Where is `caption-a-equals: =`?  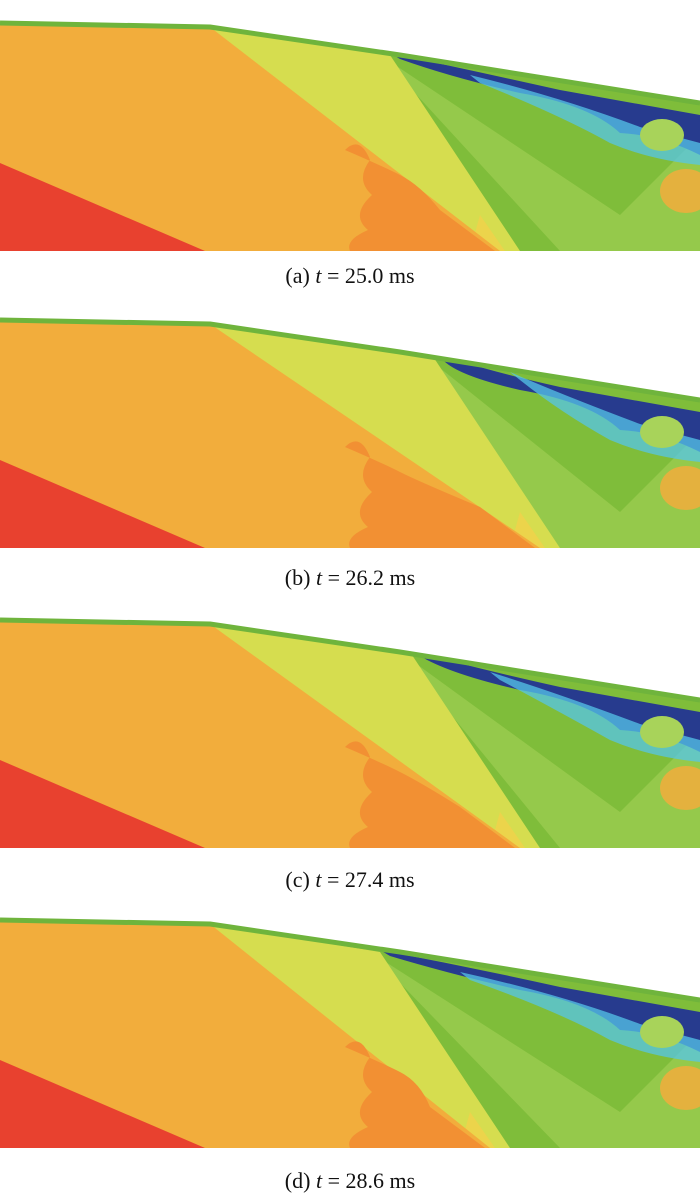
caption-a-equals: = is located at coordinates (333, 275).